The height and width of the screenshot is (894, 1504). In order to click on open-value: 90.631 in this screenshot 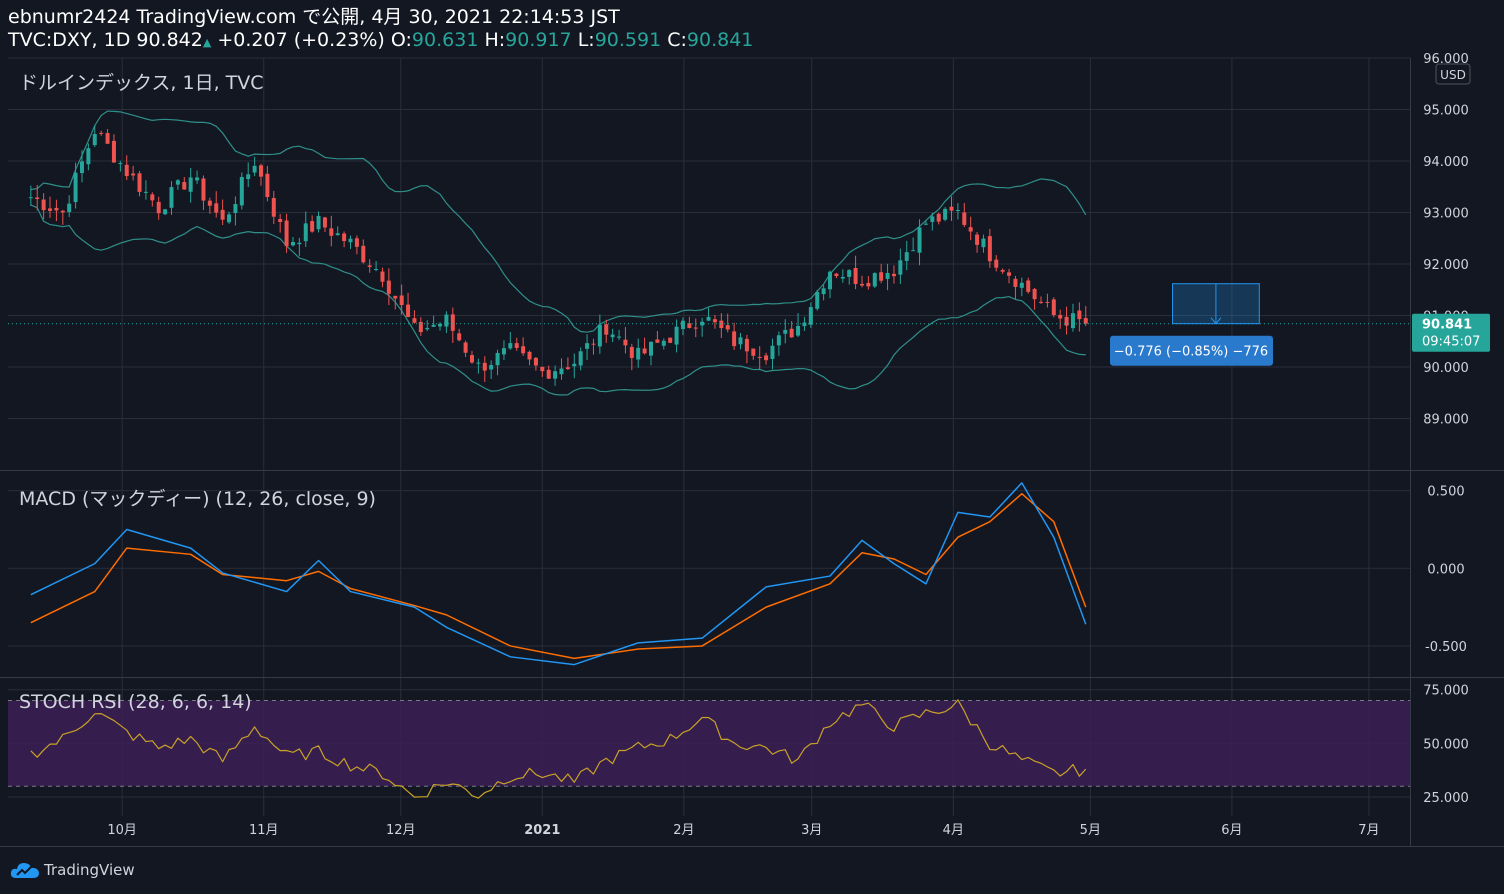, I will do `click(445, 40)`.